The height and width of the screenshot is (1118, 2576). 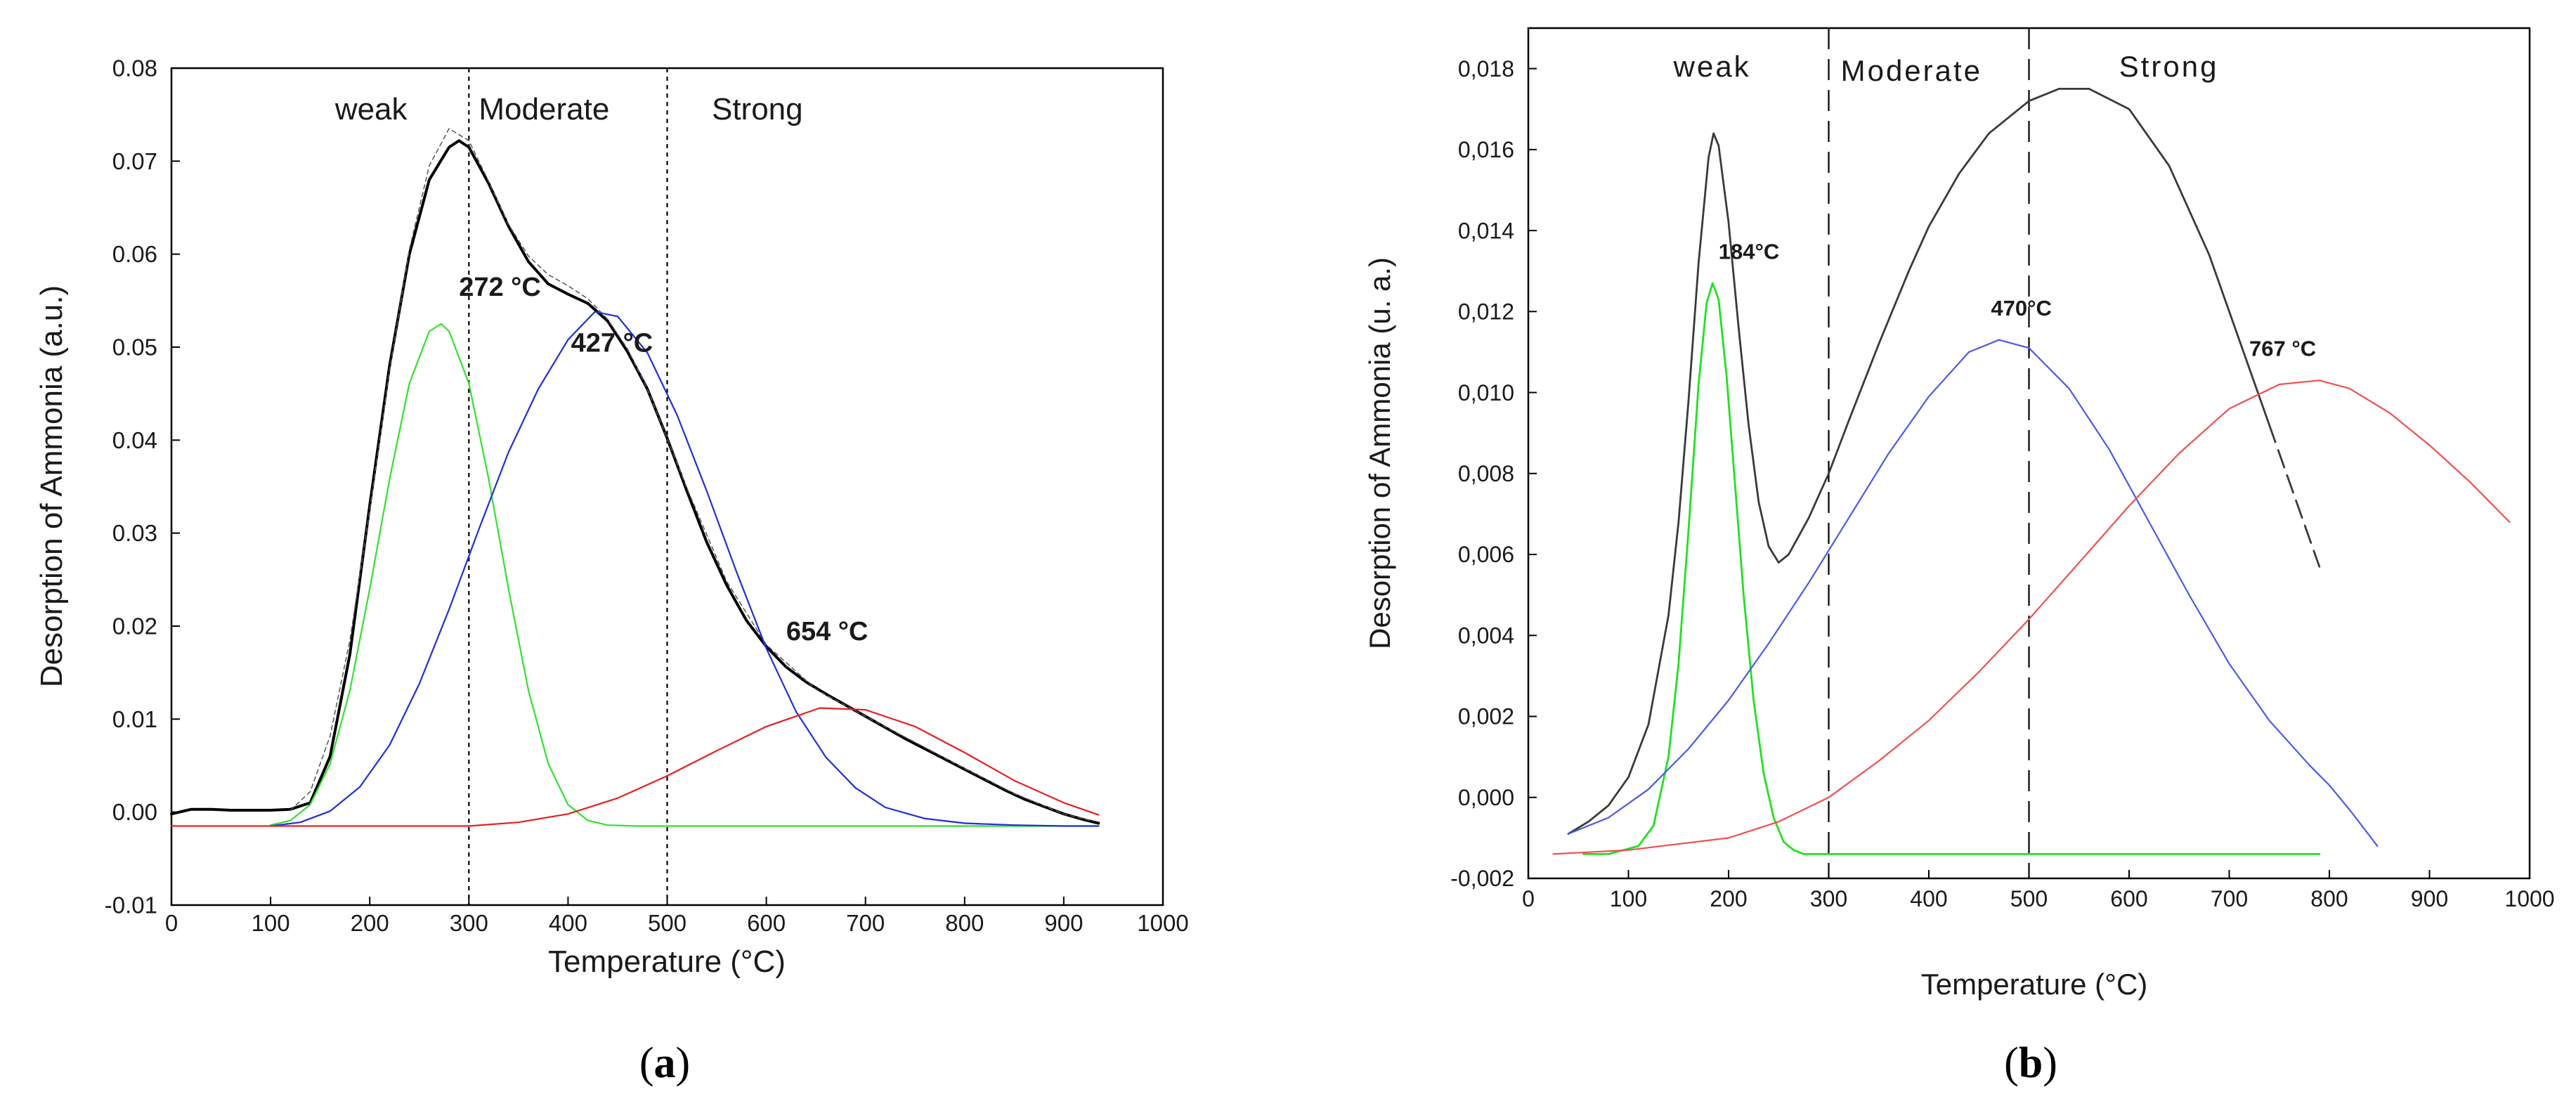 I want to click on peak-label-767-c-b: 767 °C, so click(x=2282, y=349).